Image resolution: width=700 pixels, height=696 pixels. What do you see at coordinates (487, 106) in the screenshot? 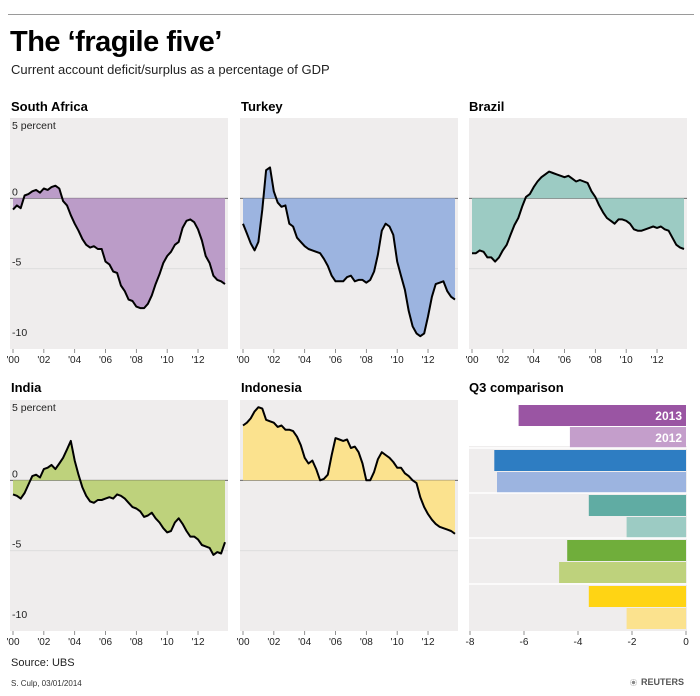
I see `panel-title-brazil: Brazil` at bounding box center [487, 106].